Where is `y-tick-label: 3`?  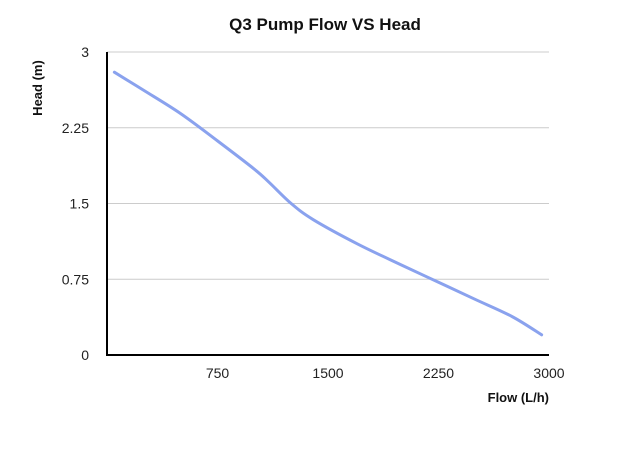 y-tick-label: 3 is located at coordinates (85, 52).